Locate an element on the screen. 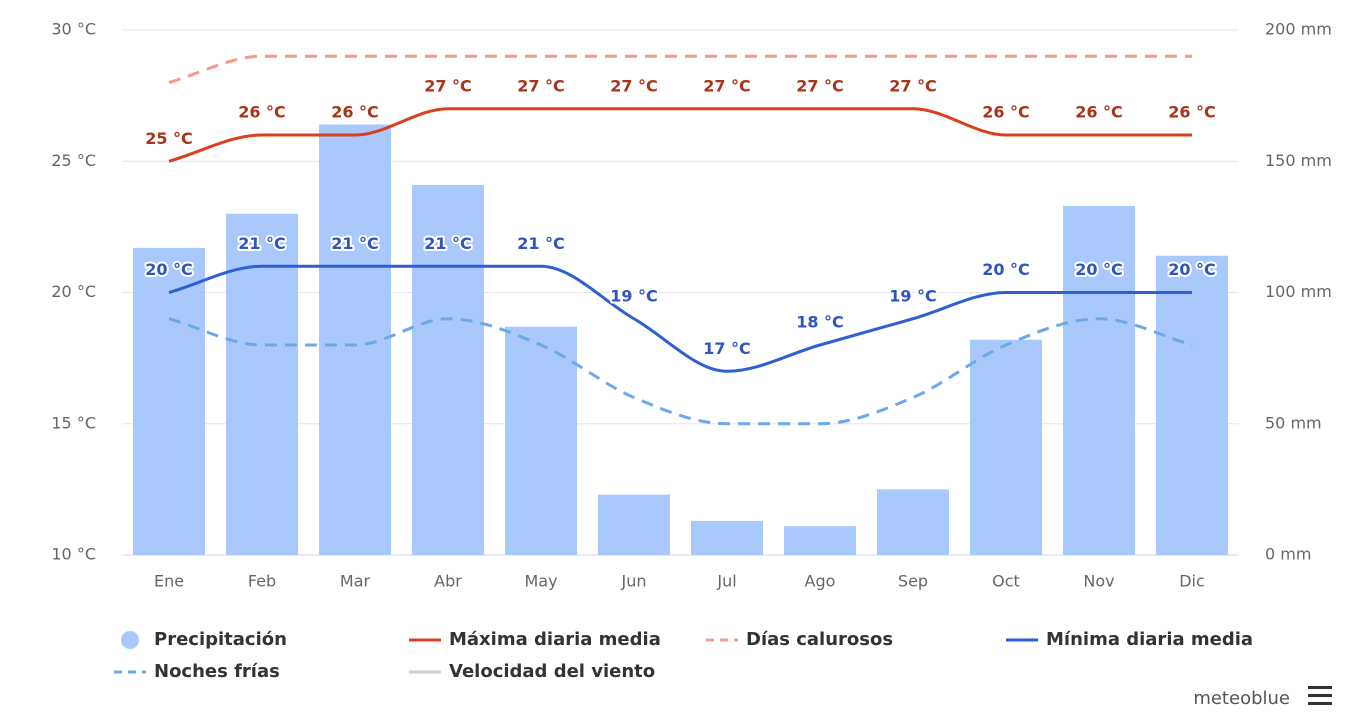 The width and height of the screenshot is (1372, 715). legend-label: Máxima diaria media is located at coordinates (555, 639).